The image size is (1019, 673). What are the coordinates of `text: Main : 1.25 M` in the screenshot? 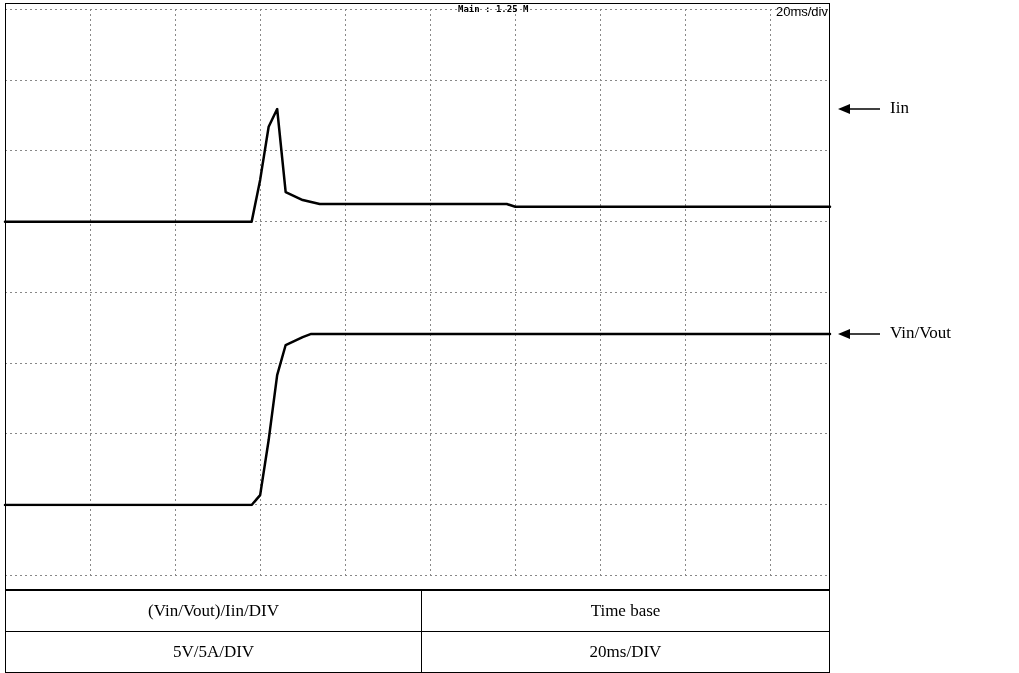 It's located at (493, 9).